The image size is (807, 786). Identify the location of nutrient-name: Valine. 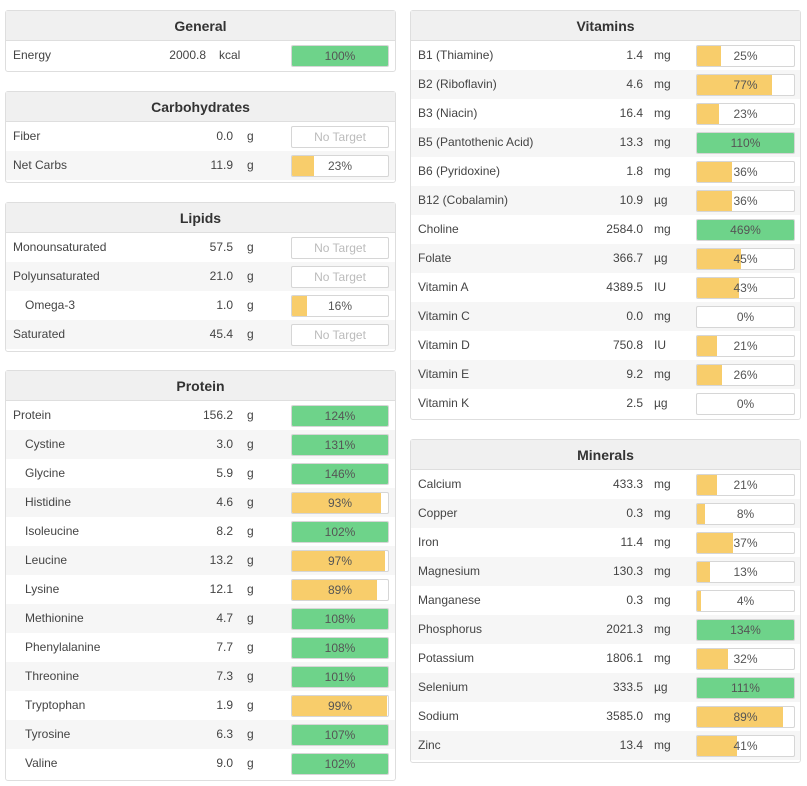
(41, 763).